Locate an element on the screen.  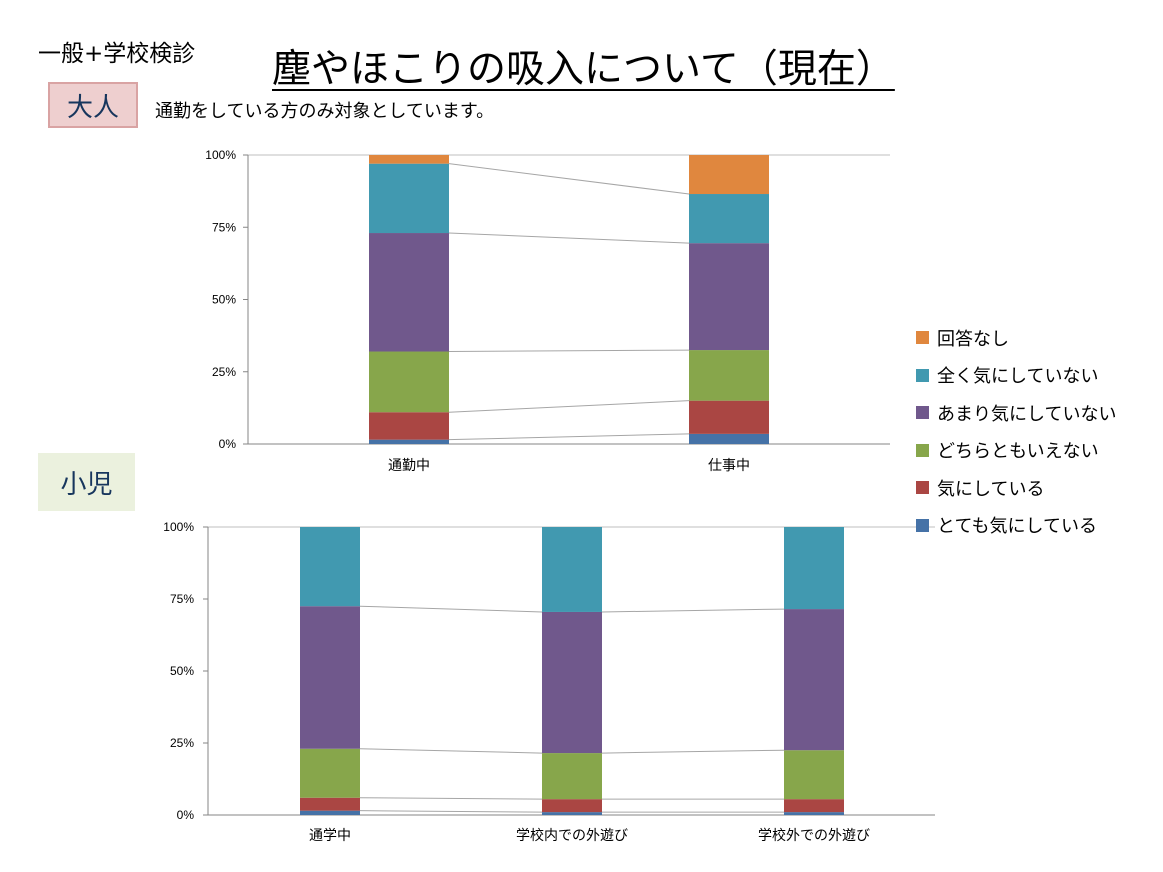
x-category-label: 学校内での外遊び is located at coordinates (572, 835).